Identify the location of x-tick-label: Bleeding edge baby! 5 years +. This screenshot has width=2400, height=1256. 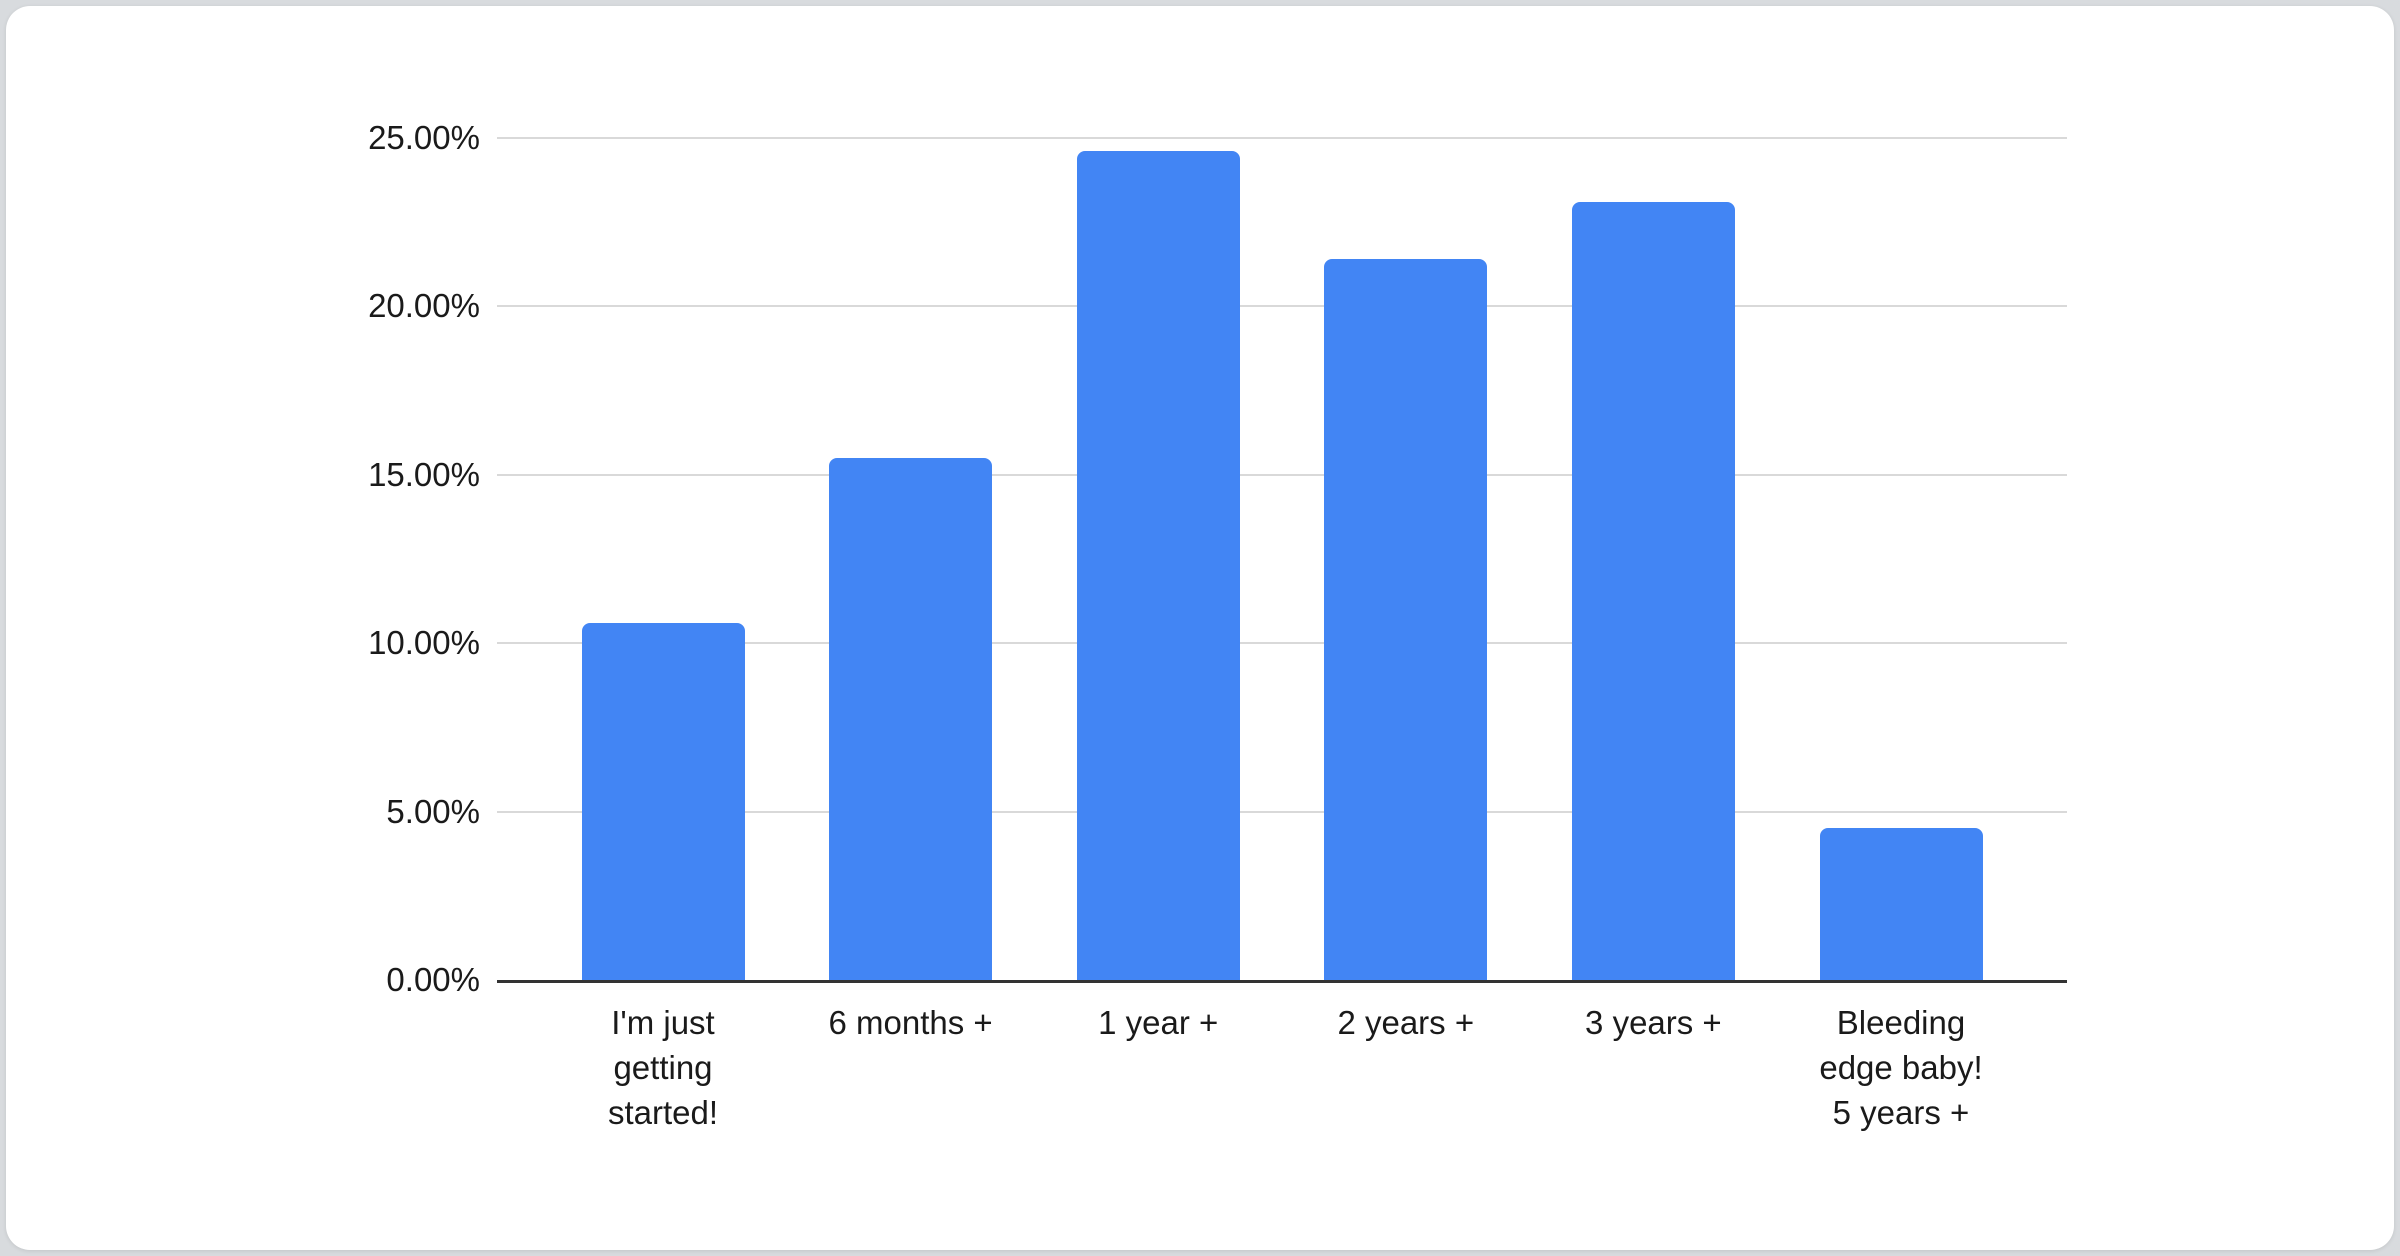
(1901, 1067).